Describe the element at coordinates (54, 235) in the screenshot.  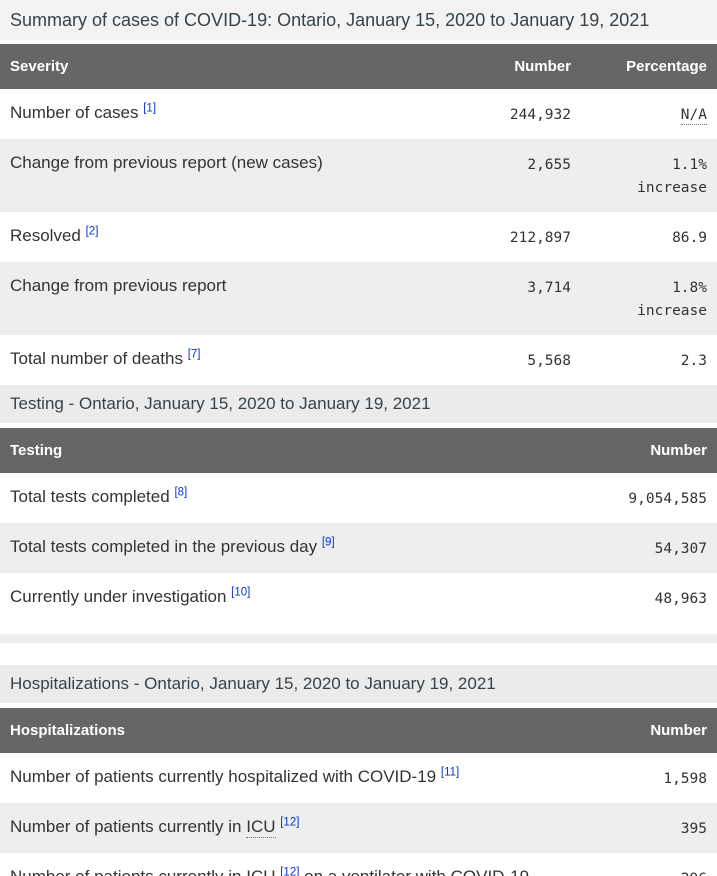
I see `row-label: Resolved [2]` at that location.